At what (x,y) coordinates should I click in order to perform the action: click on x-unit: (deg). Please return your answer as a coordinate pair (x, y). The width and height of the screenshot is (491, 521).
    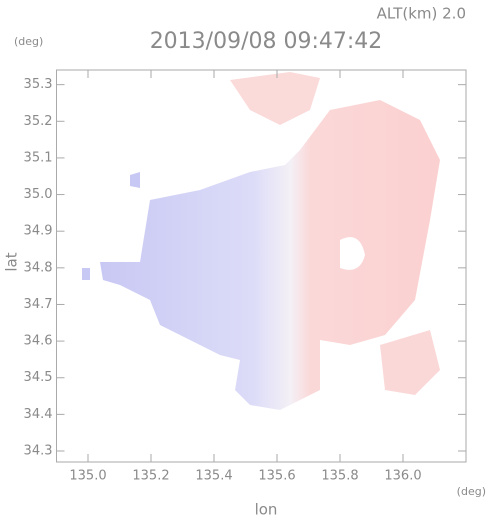
    Looking at the image, I should click on (471, 491).